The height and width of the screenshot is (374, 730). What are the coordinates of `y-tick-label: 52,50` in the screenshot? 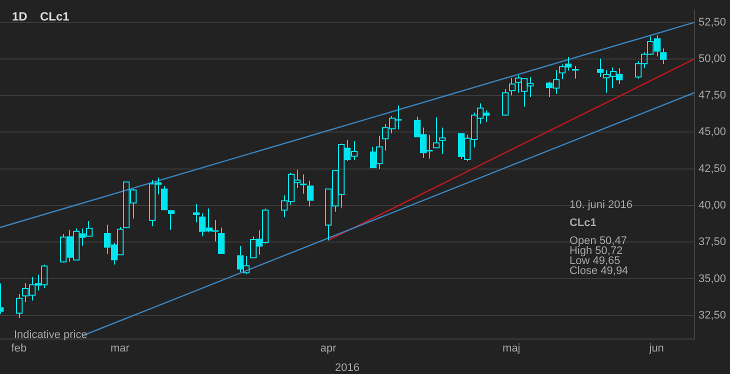 It's located at (712, 22).